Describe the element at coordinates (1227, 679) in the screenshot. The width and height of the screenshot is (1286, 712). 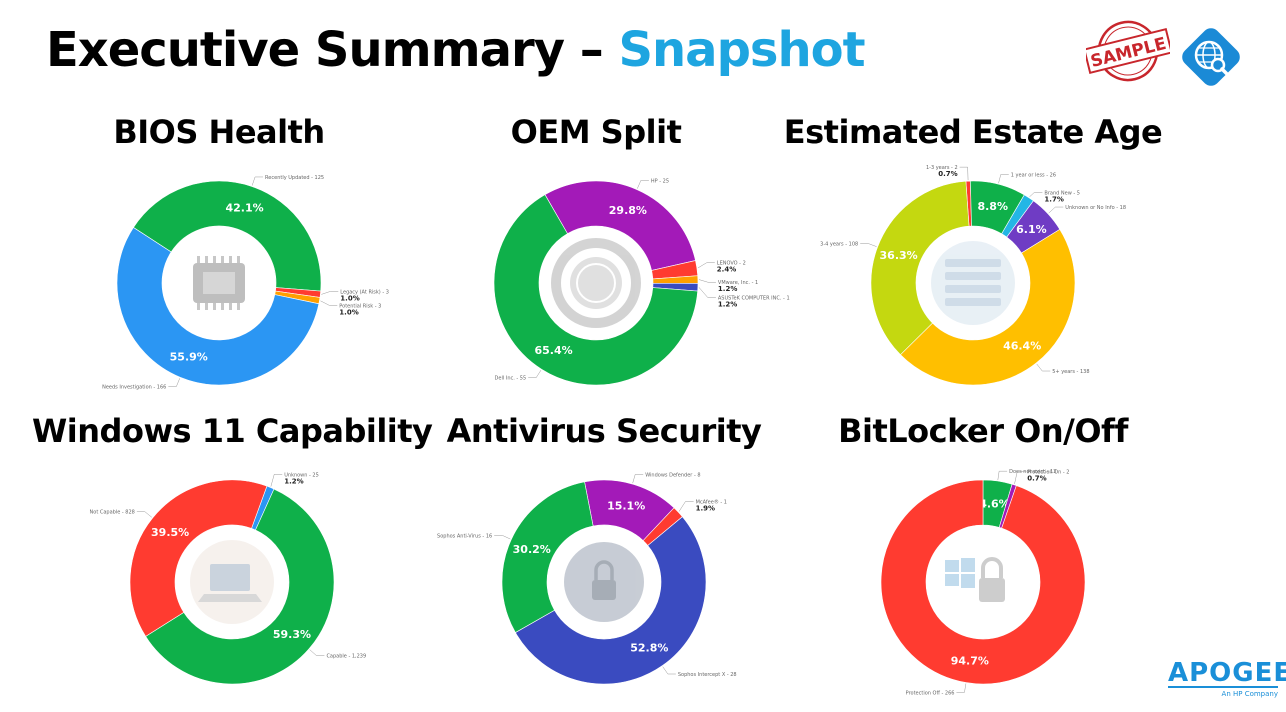
I see `apogee-logo: APOGEE An HP Company` at that location.